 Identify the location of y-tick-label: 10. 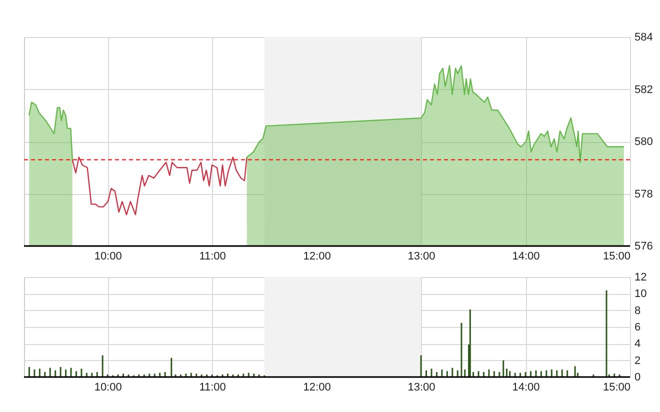
(640, 294).